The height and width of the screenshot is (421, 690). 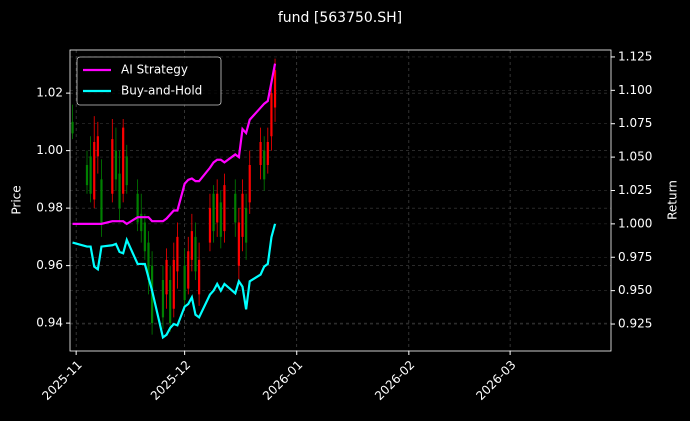 What do you see at coordinates (49, 323) in the screenshot?
I see `y-tick-label: 0.94` at bounding box center [49, 323].